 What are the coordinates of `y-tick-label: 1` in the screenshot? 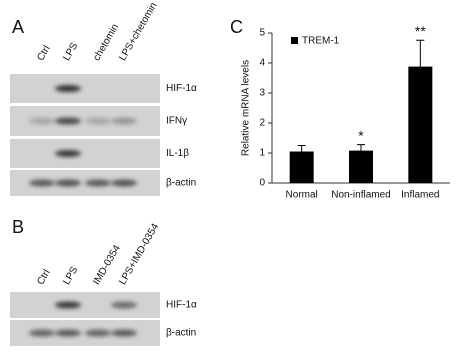 It's located at (262, 153).